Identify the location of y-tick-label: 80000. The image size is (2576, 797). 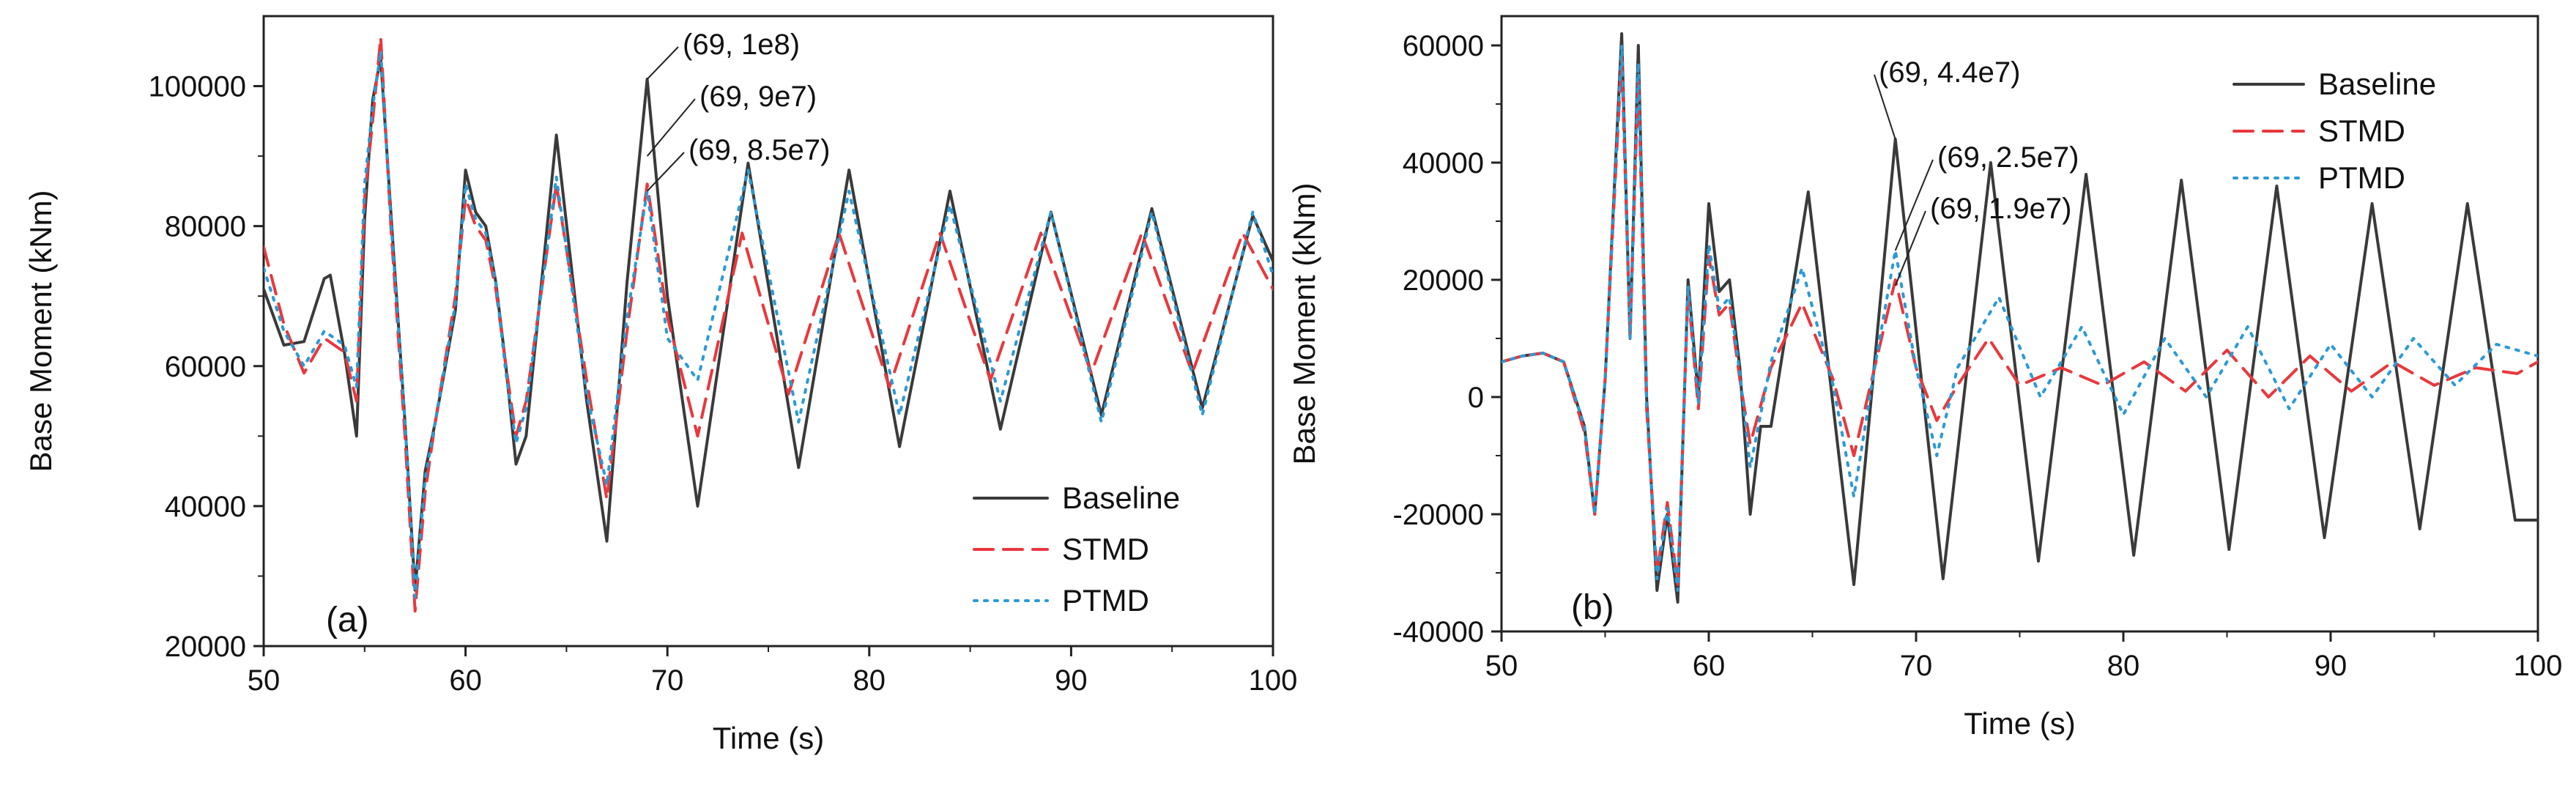
(205, 227).